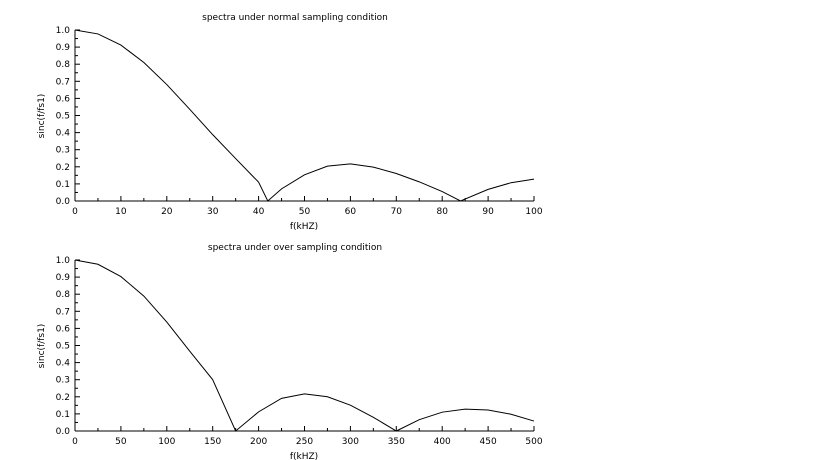  What do you see at coordinates (121, 212) in the screenshot?
I see `x-tick-label: 10` at bounding box center [121, 212].